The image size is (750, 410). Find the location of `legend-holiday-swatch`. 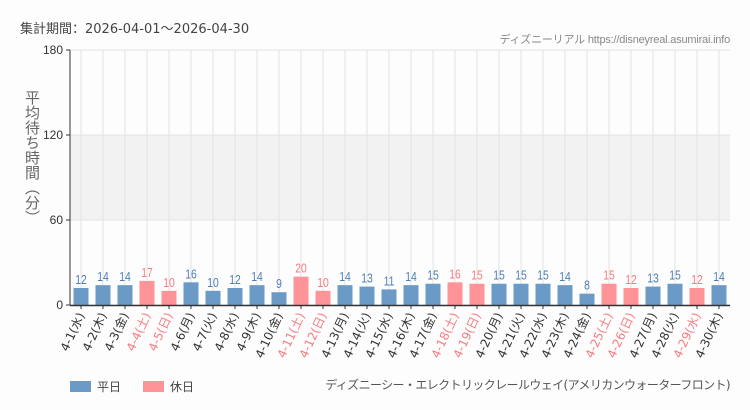

legend-holiday-swatch is located at coordinates (154, 386).